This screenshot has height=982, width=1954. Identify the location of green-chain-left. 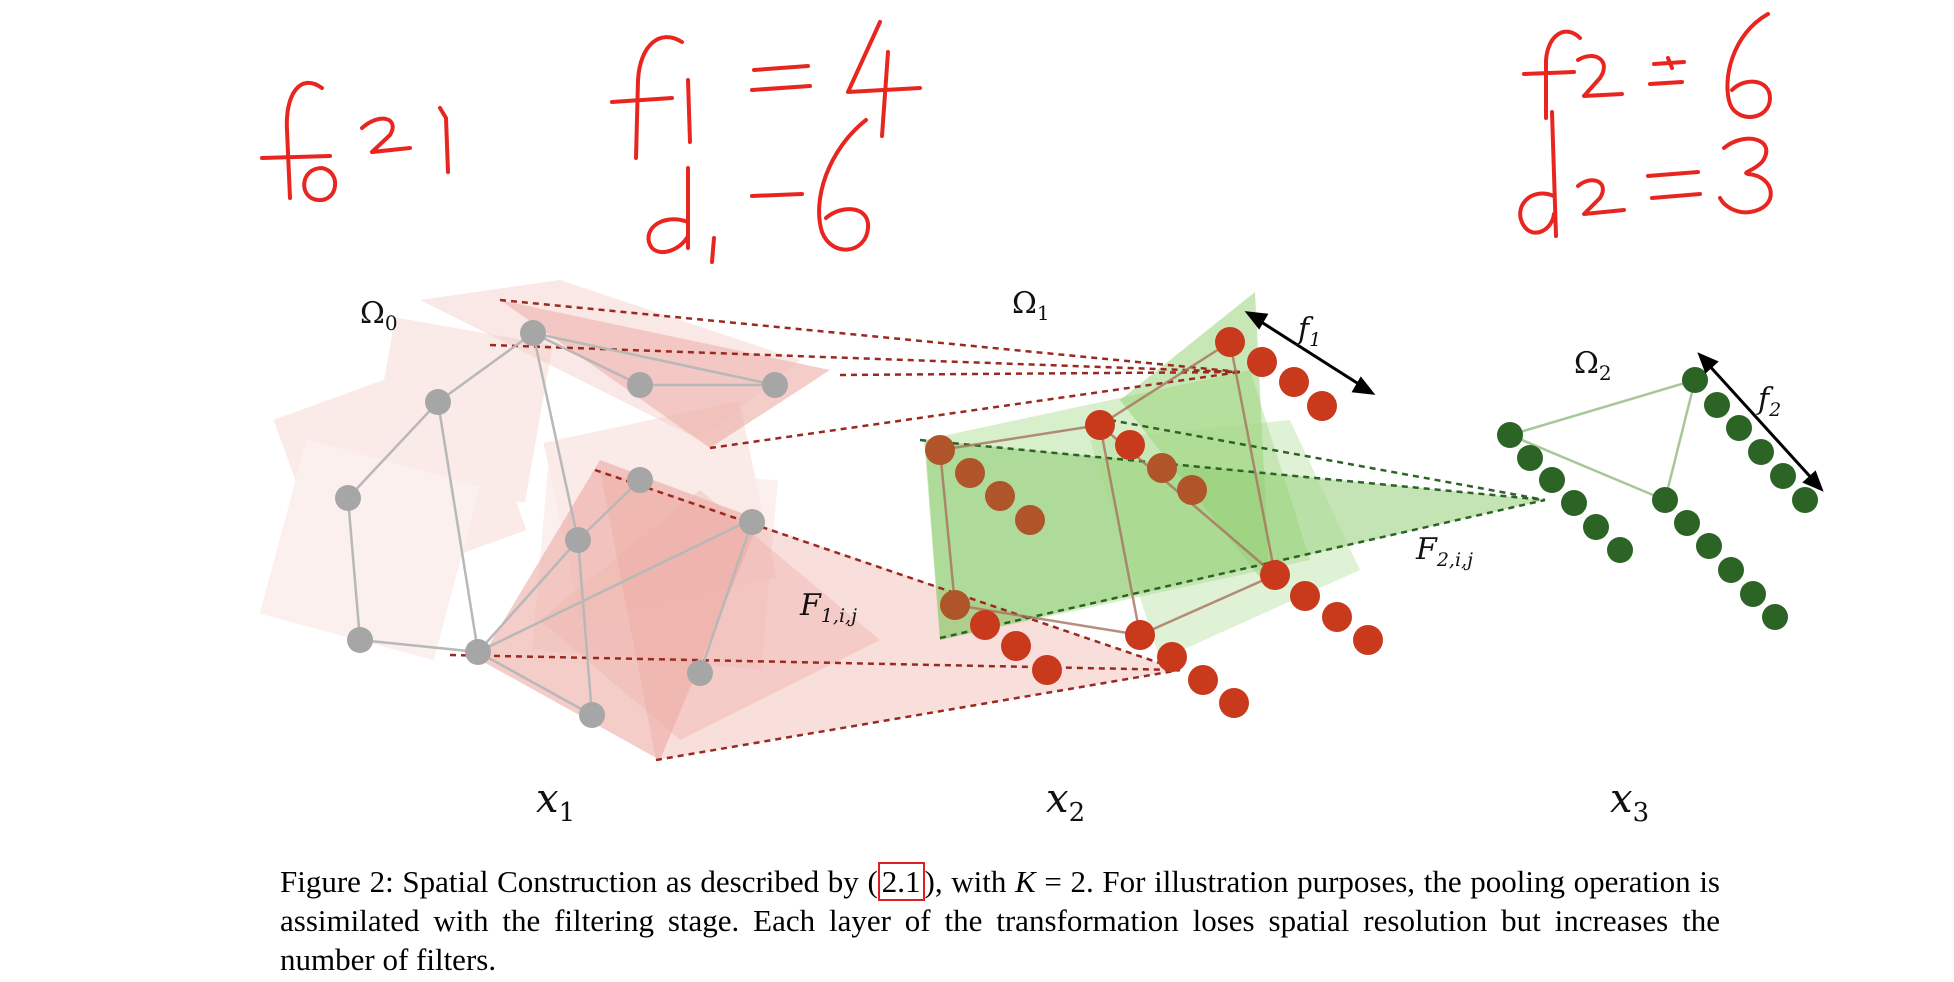
(1565, 492).